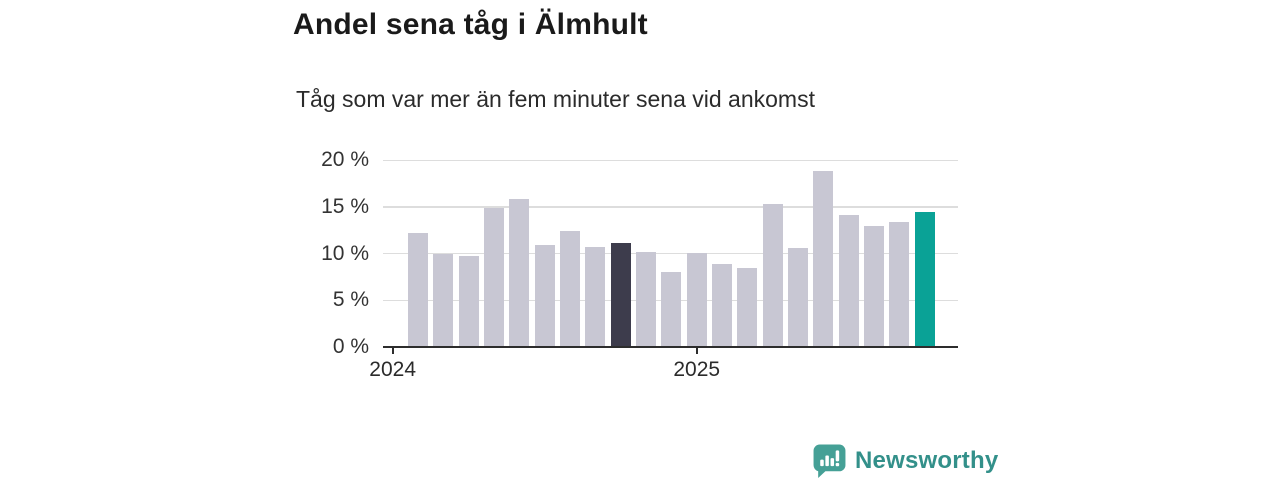 The width and height of the screenshot is (1280, 480). Describe the element at coordinates (345, 207) in the screenshot. I see `y-tick-label: 15 %` at that location.